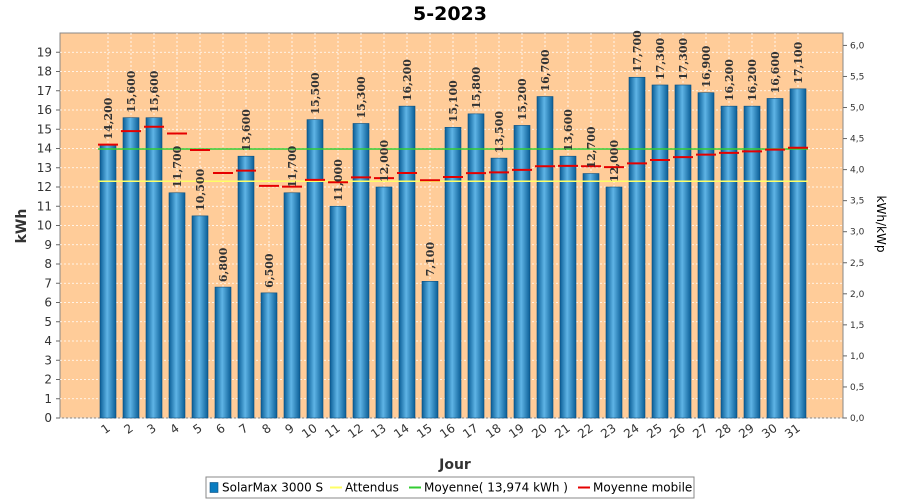  What do you see at coordinates (44, 226) in the screenshot?
I see `y-tick-label: 10` at bounding box center [44, 226].